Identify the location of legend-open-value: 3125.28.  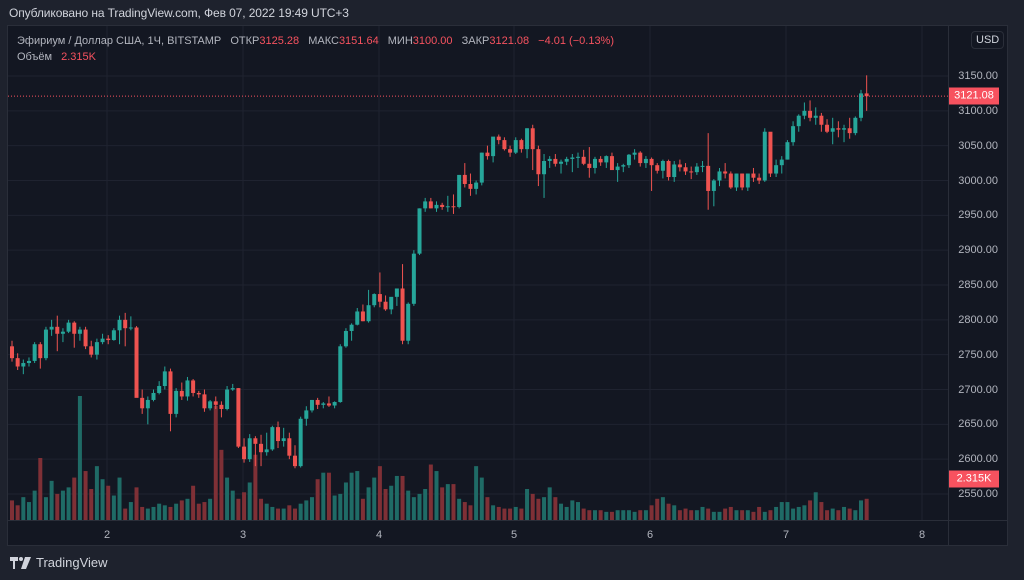
(279, 41).